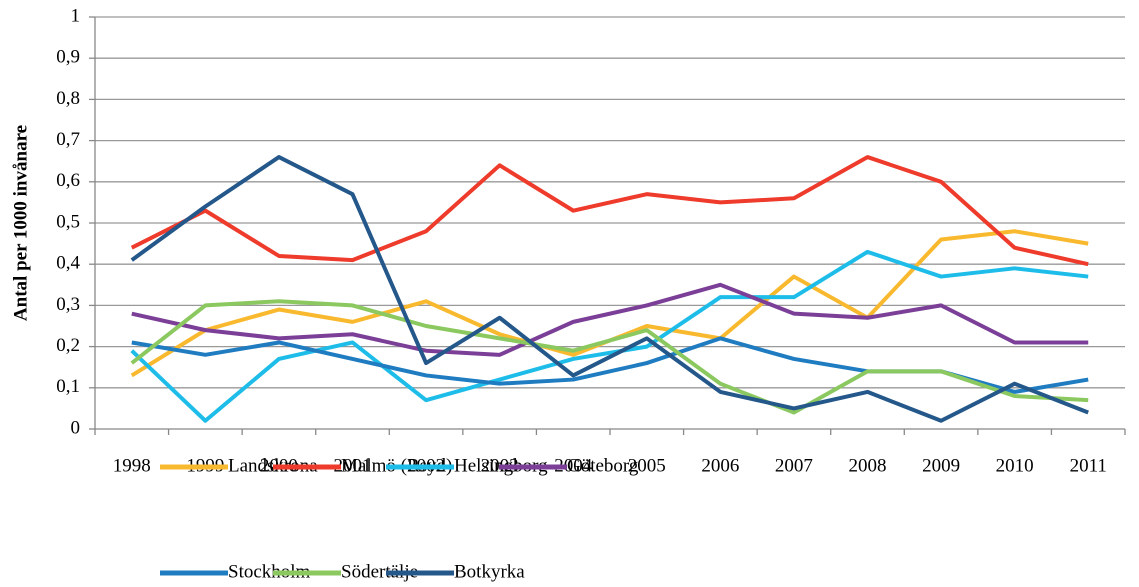 The width and height of the screenshot is (1139, 587). I want to click on y-tick-label: 0,3, so click(68, 304).